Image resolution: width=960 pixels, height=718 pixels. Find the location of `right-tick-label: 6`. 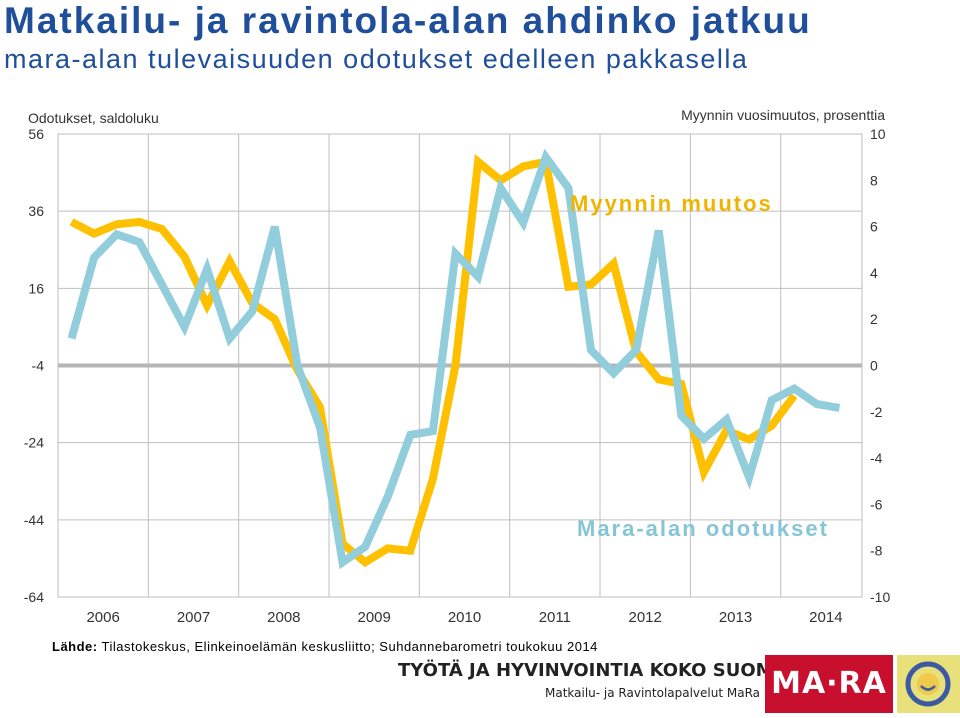

right-tick-label: 6 is located at coordinates (874, 227).